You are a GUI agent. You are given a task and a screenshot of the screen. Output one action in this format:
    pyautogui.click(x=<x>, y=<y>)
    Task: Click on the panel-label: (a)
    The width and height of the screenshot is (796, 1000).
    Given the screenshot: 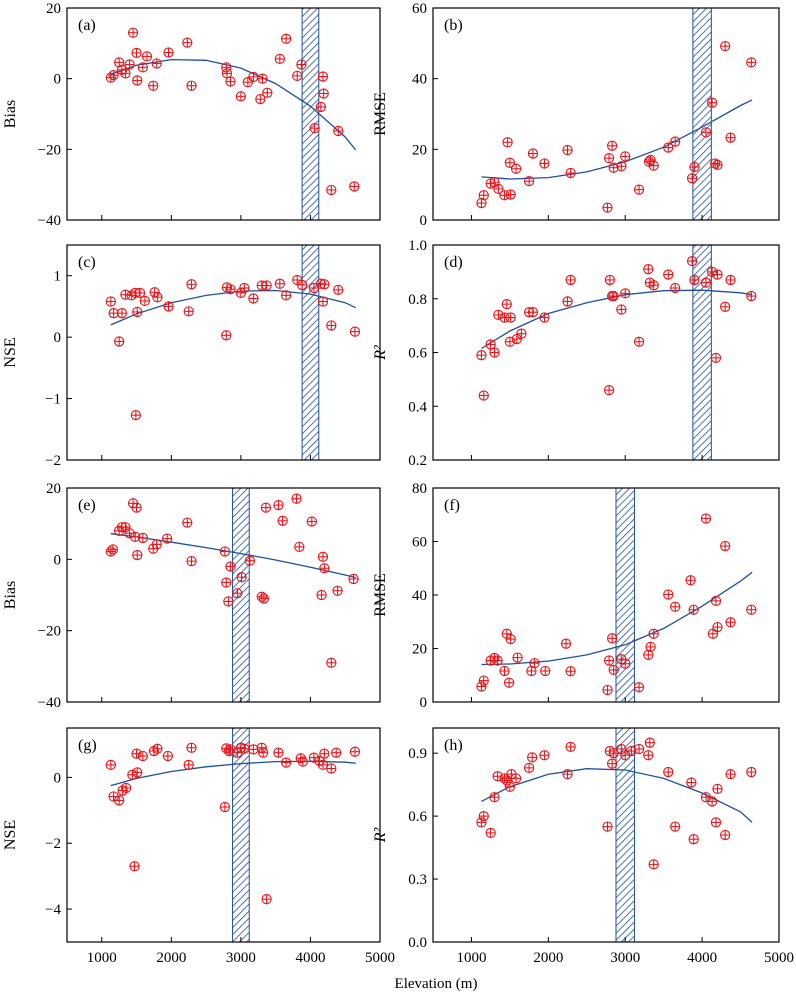 What is the action you would take?
    pyautogui.click(x=87, y=25)
    